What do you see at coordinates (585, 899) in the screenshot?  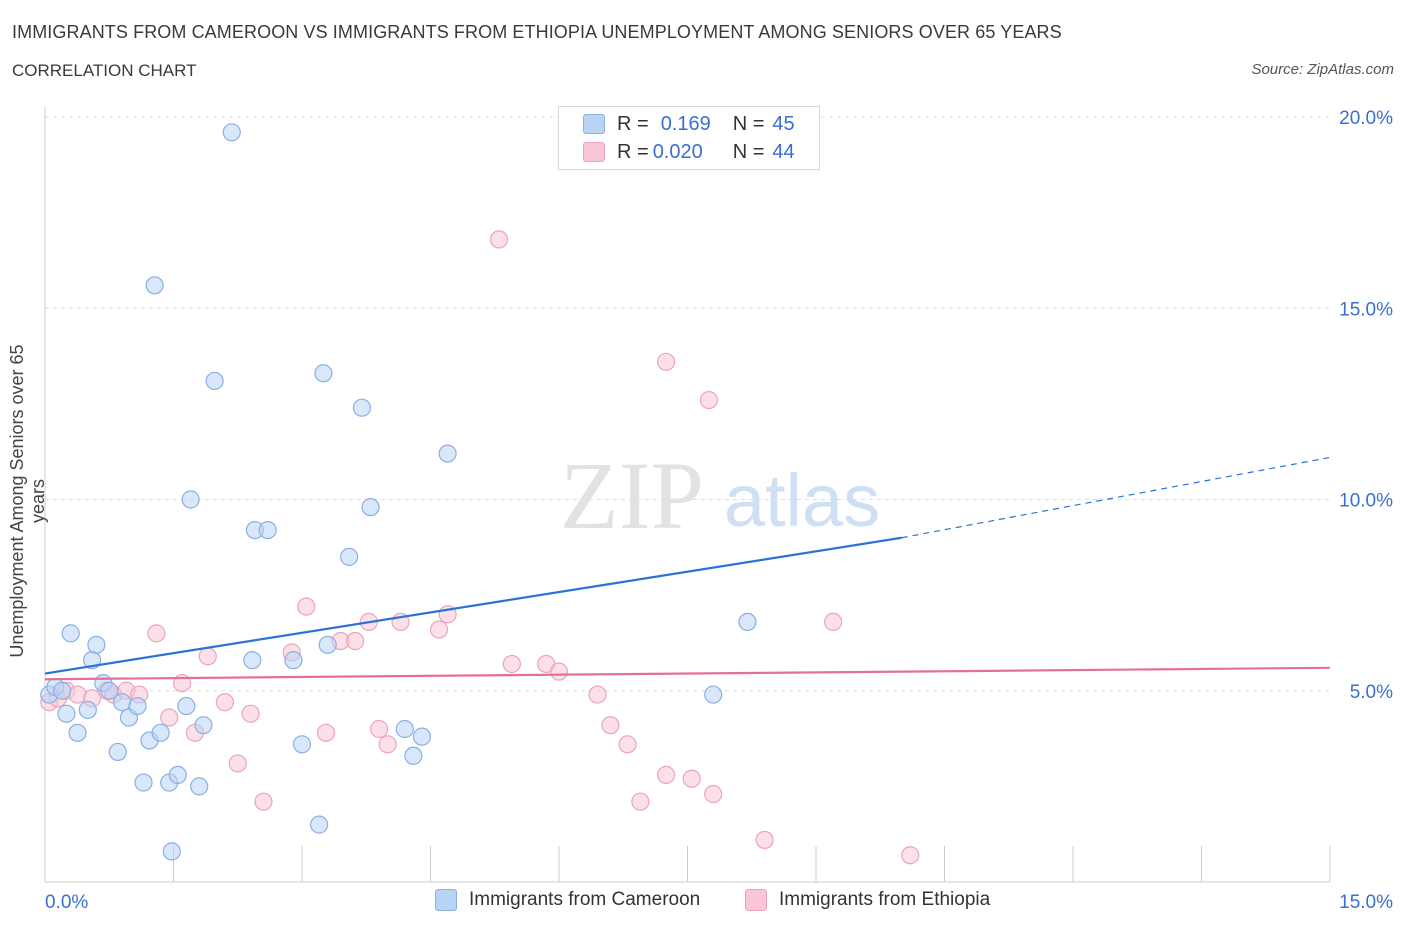 I see `bottom-legend-label-cameroon: Immigrants from Cameroon` at bounding box center [585, 899].